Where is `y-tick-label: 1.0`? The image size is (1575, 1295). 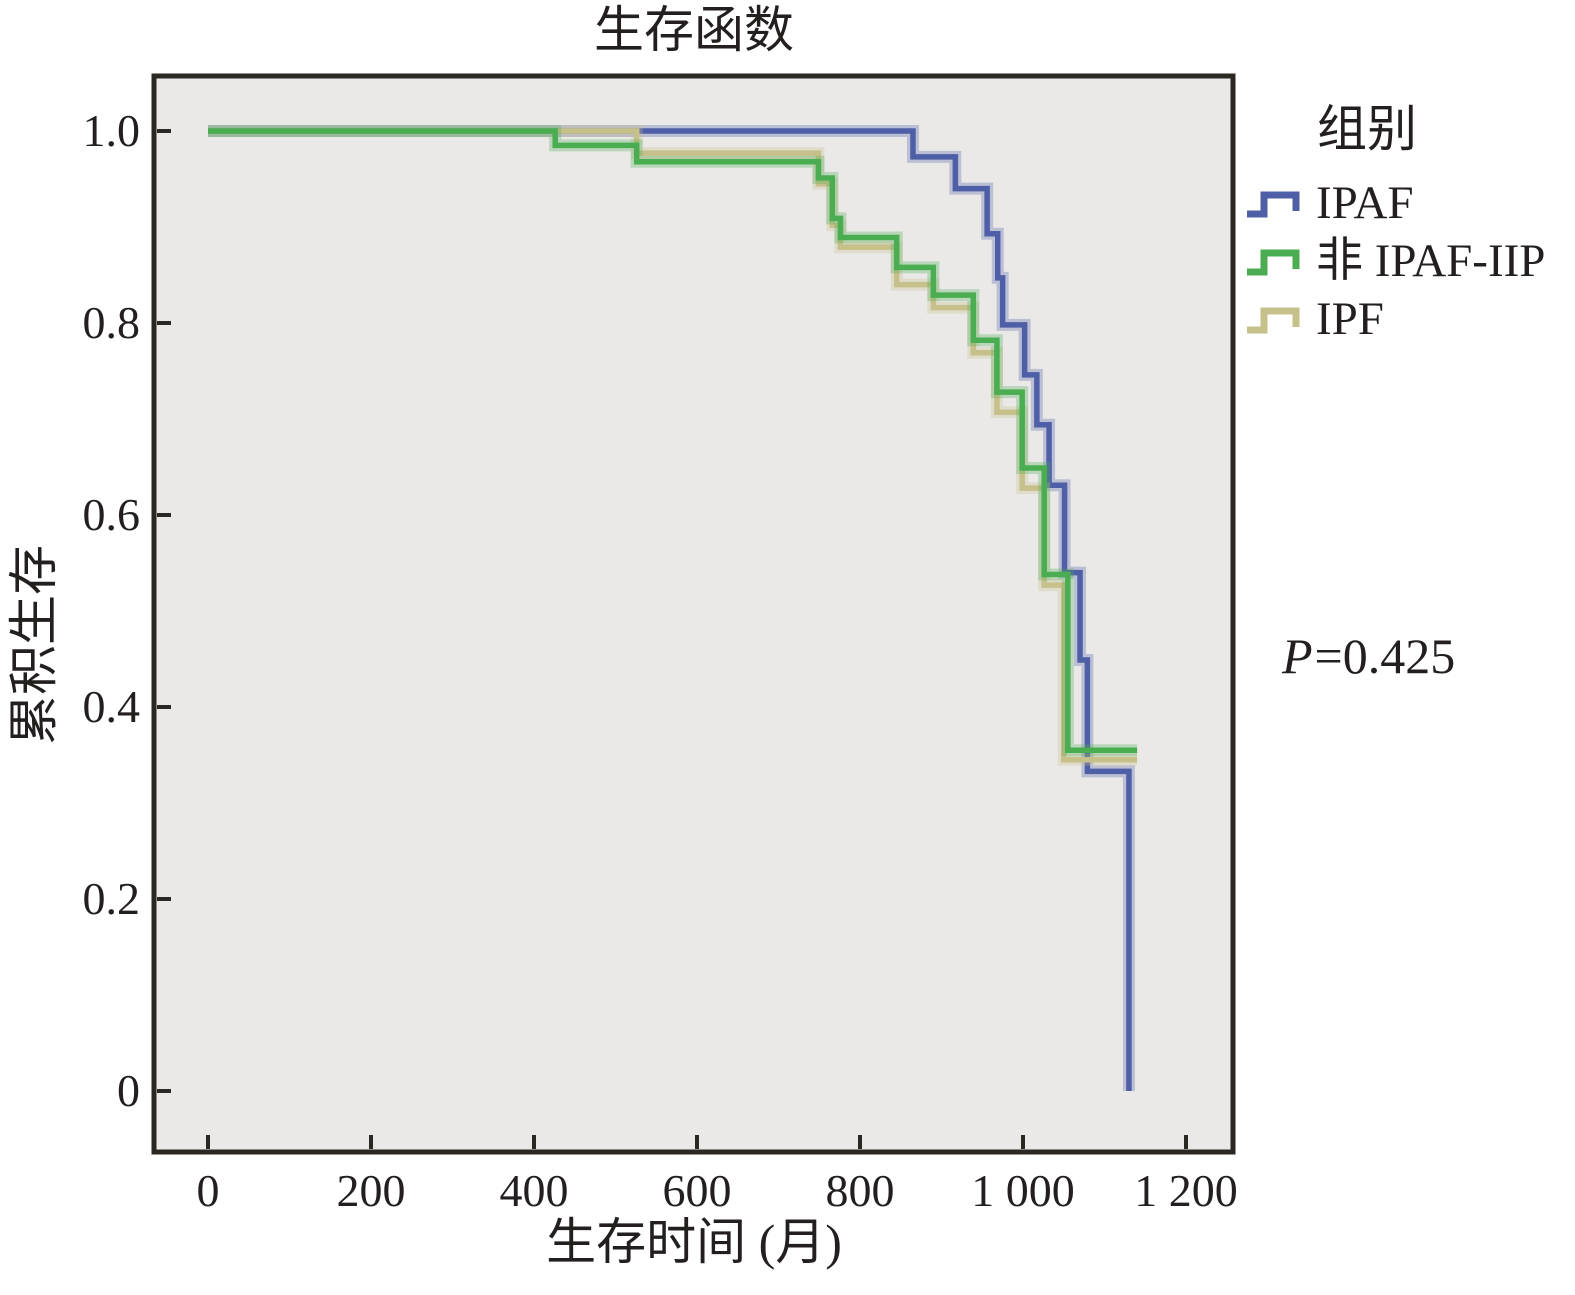
y-tick-label: 1.0 is located at coordinates (111, 130).